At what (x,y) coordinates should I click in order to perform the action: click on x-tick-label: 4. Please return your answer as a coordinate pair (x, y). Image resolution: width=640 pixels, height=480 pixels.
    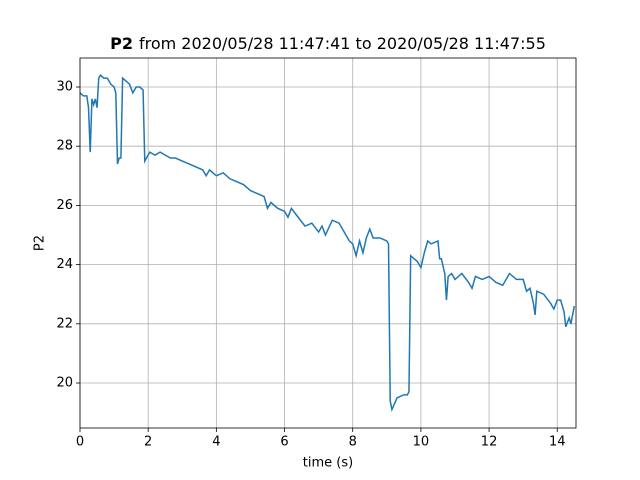
    Looking at the image, I should click on (216, 442).